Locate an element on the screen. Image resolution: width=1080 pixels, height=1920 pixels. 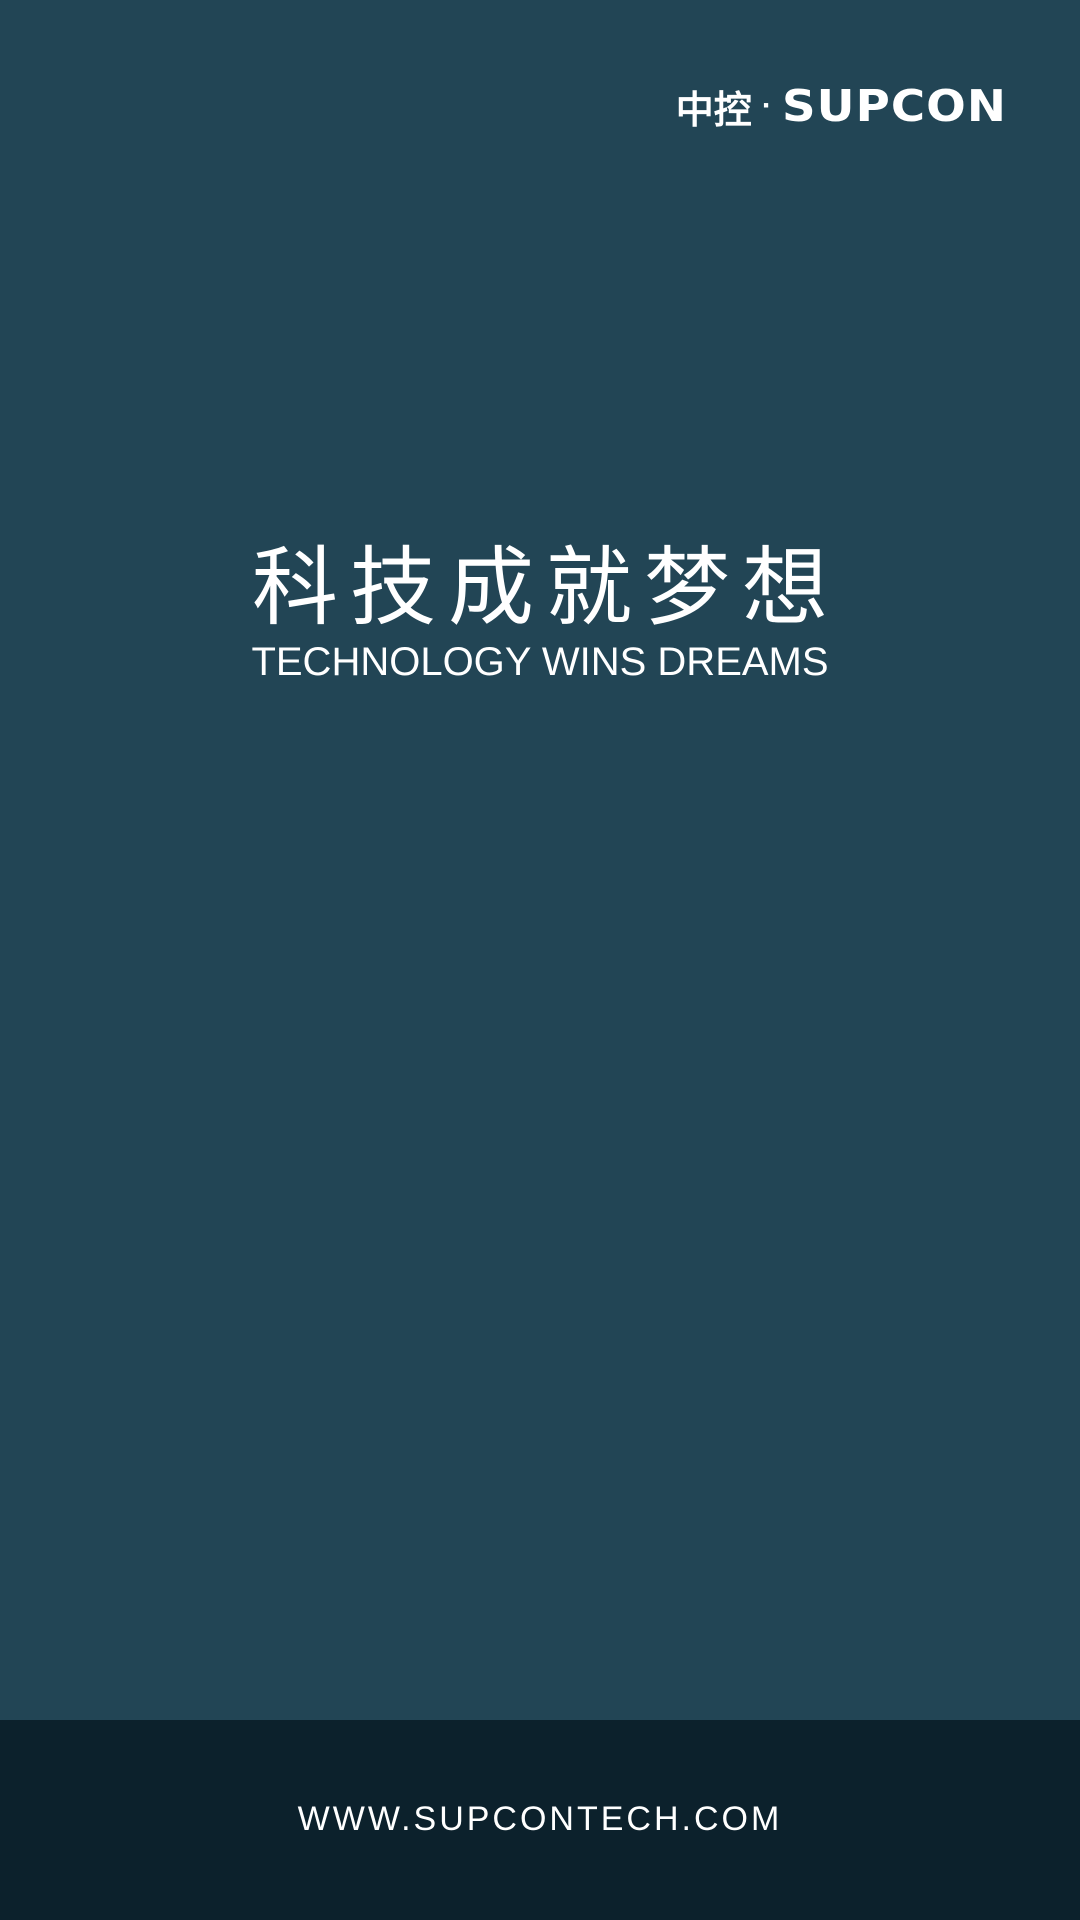
logo-chinese-text: 中控 is located at coordinates (713, 109).